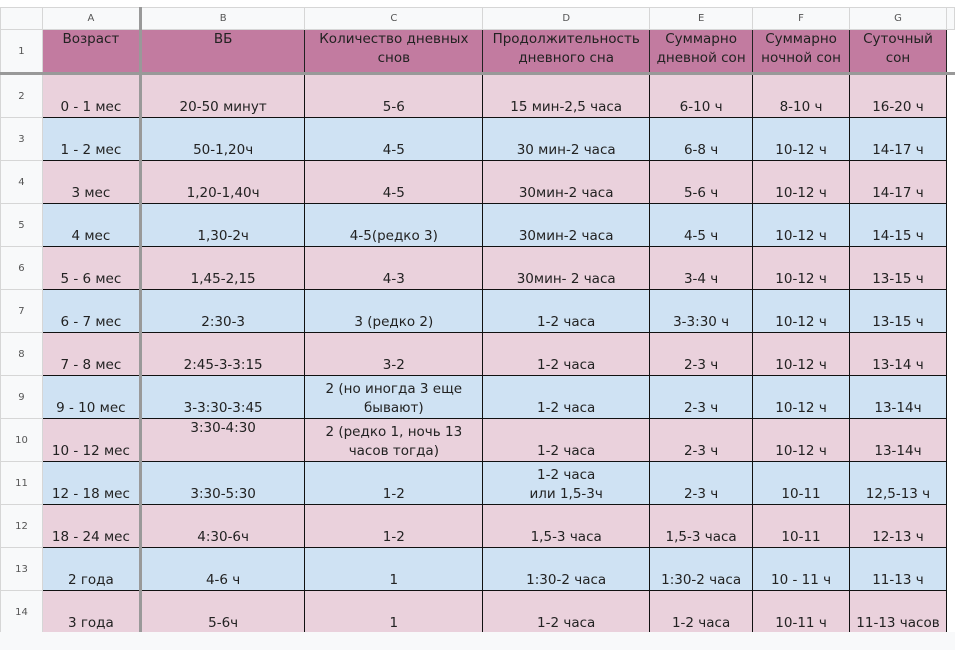 The image size is (955, 650). I want to click on column-header-e: E, so click(701, 18).